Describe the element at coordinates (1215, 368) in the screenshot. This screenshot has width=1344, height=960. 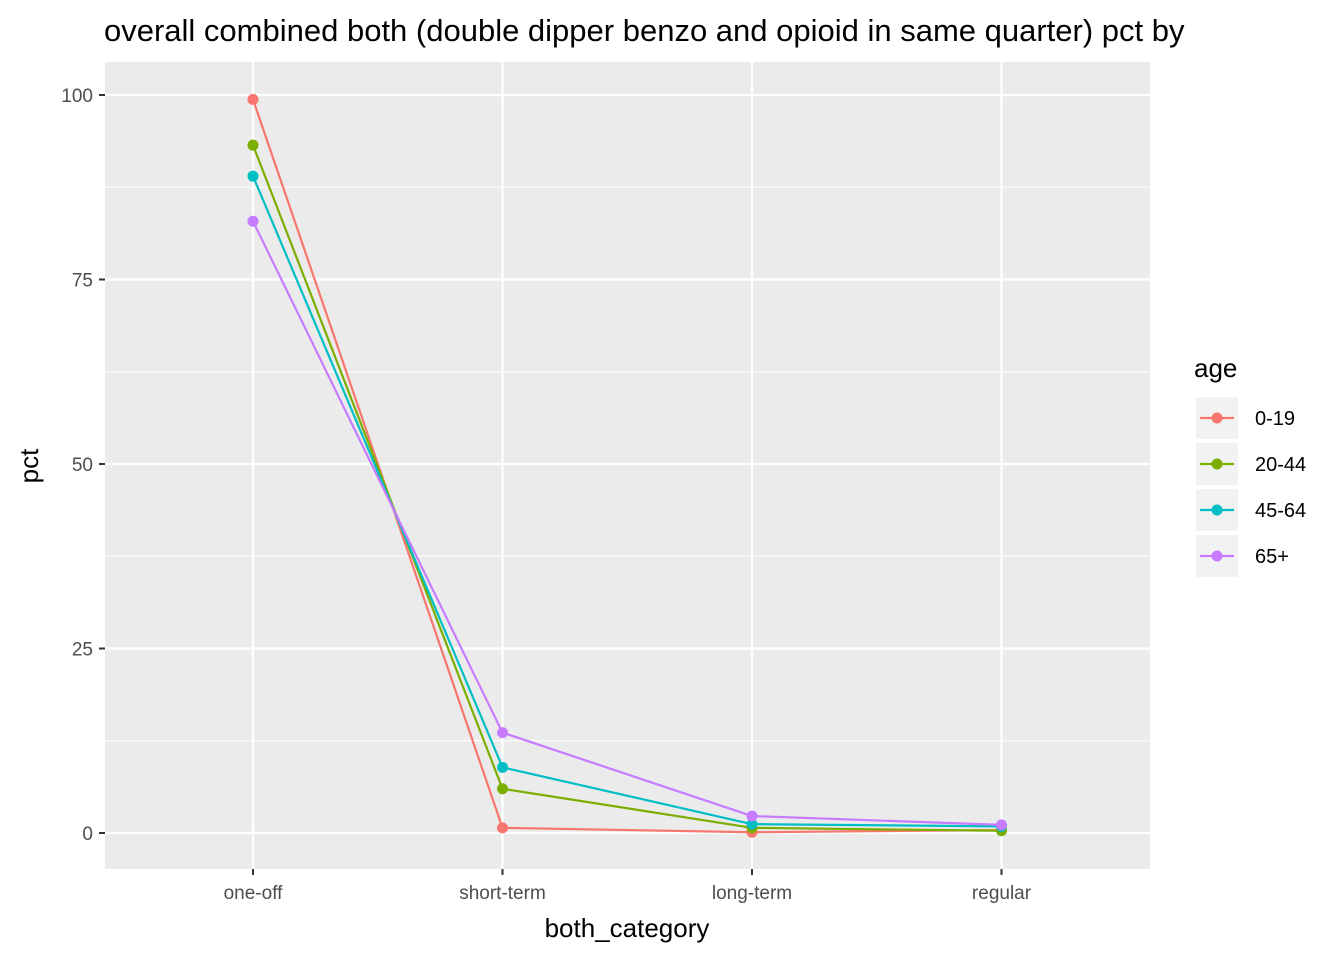
I see `legend-title: age` at that location.